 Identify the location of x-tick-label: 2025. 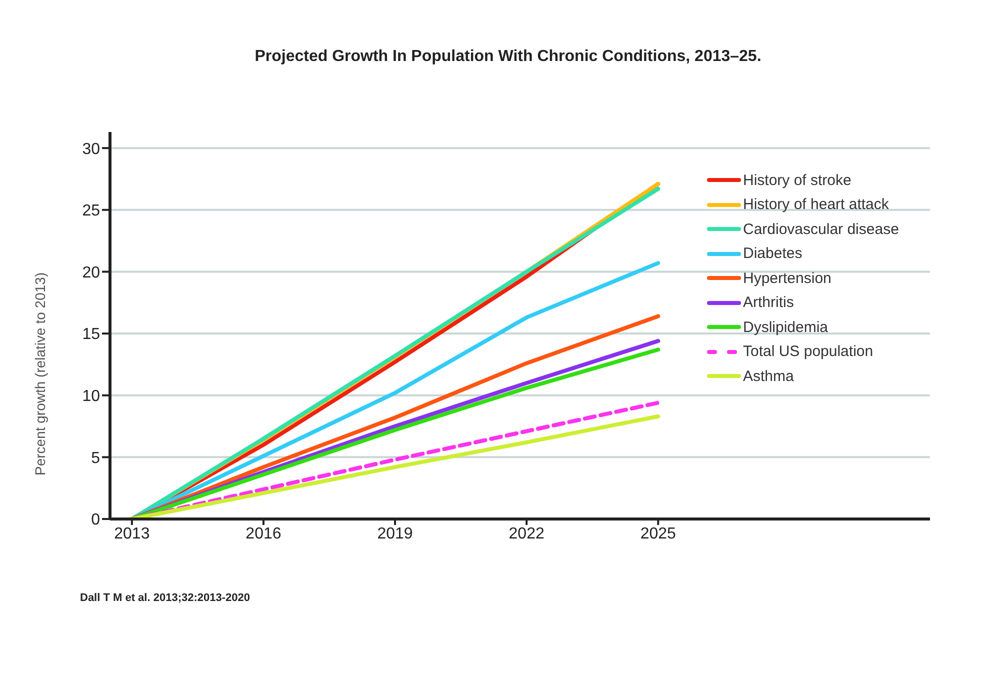
(658, 533).